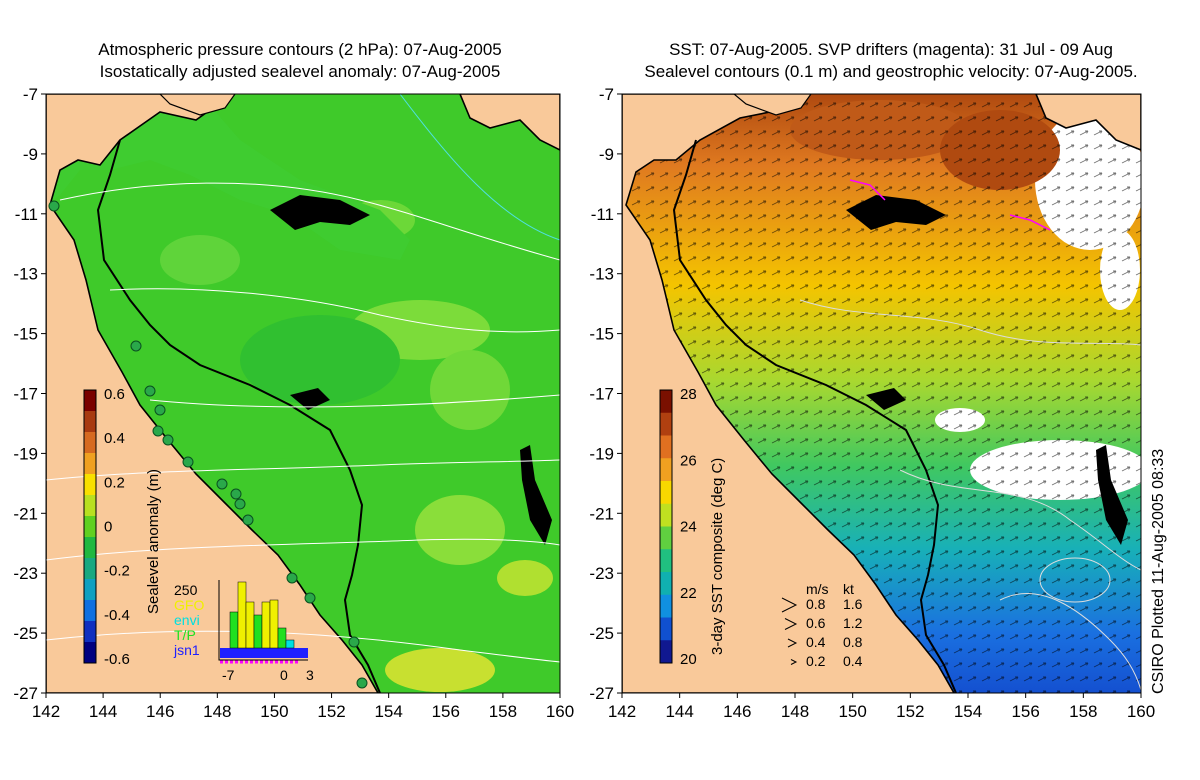  I want to click on velocity-legend-kt: 1.6, so click(853, 604).